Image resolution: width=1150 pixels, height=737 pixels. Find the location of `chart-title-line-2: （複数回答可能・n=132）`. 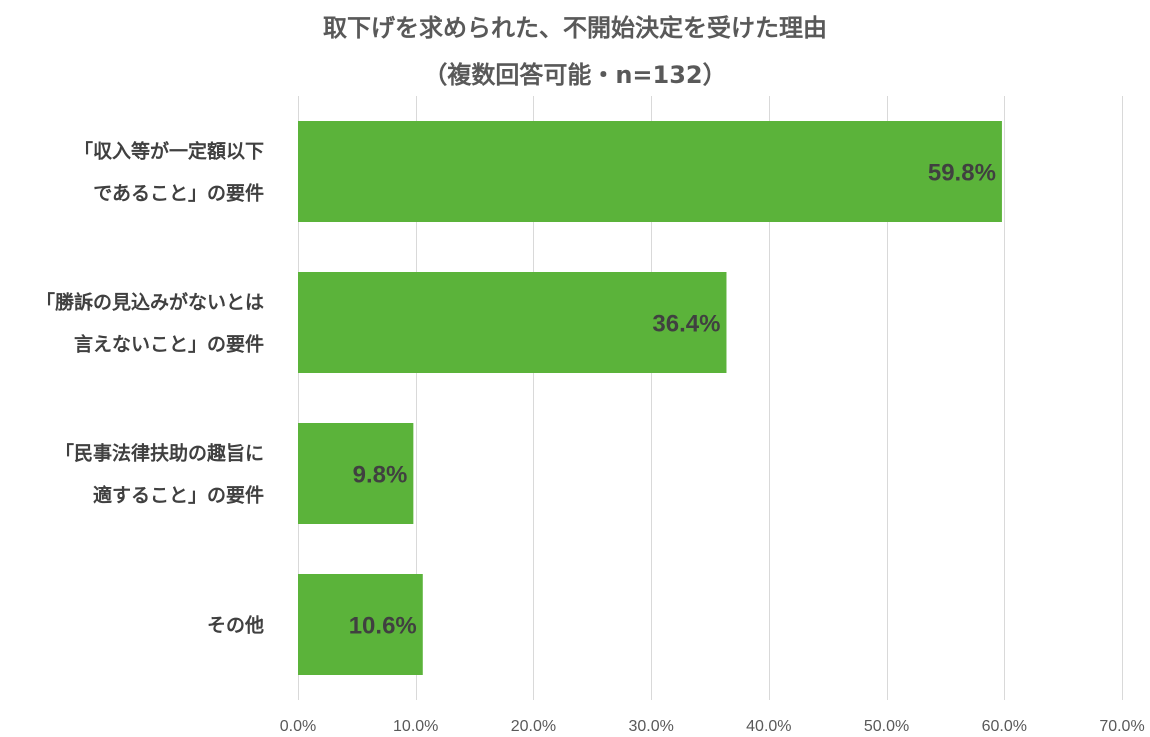

chart-title-line-2: （複数回答可能・n=132） is located at coordinates (574, 75).